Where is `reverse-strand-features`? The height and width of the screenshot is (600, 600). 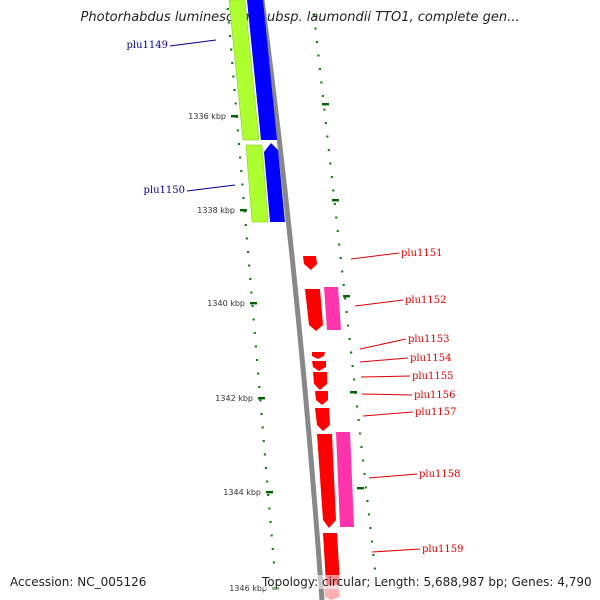
reverse-strand-features is located at coordinates (328, 428).